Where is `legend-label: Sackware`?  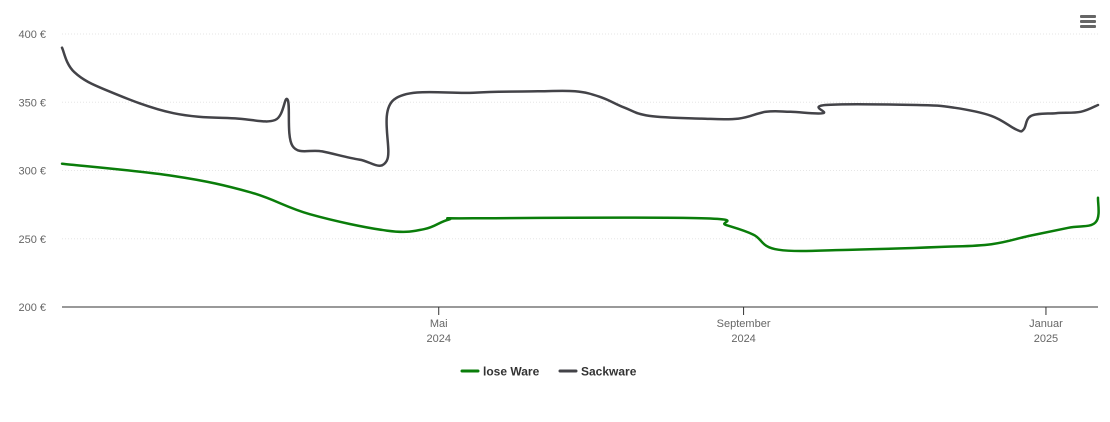 legend-label: Sackware is located at coordinates (609, 372).